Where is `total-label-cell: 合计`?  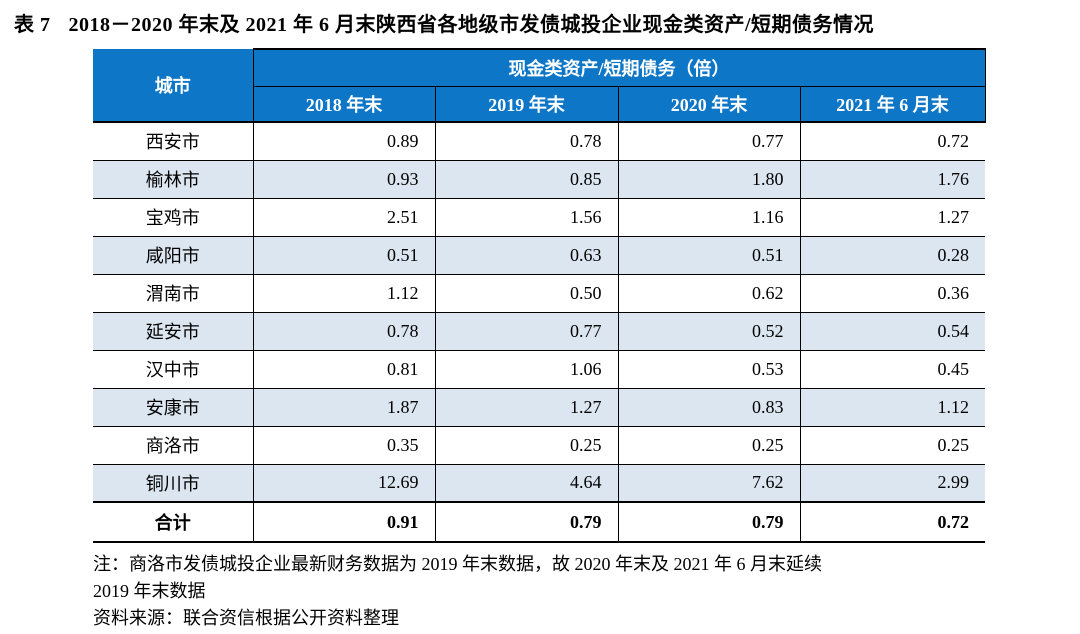
total-label-cell: 合计 is located at coordinates (173, 522).